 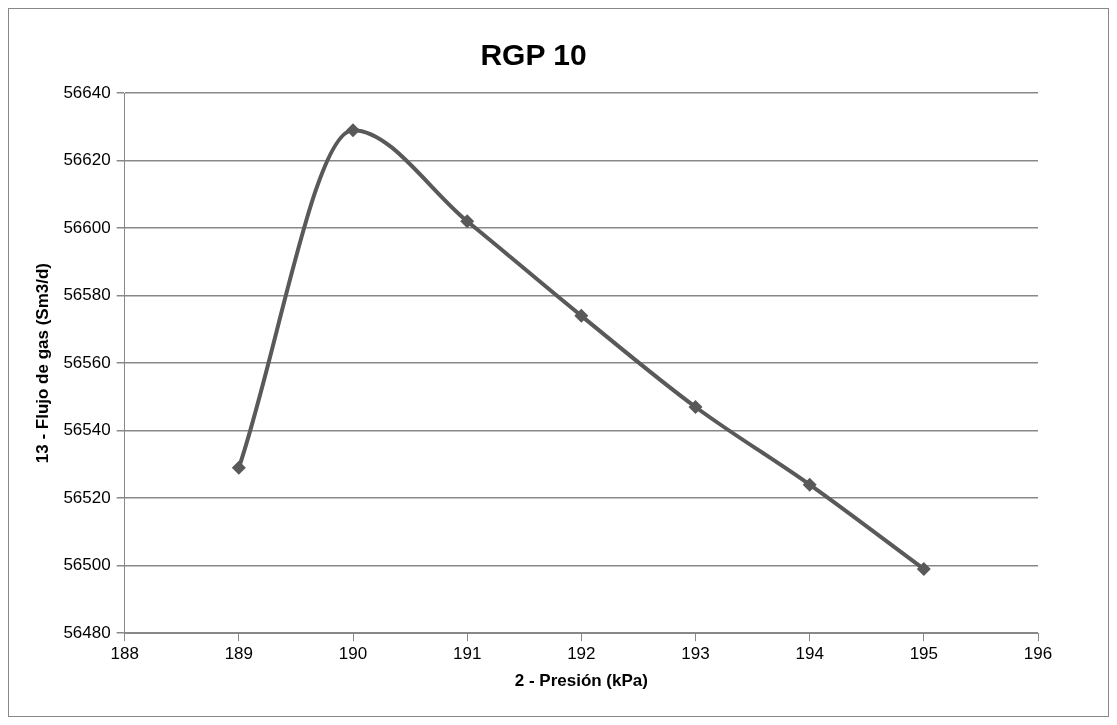 What do you see at coordinates (124, 654) in the screenshot?
I see `x-tick-label: 188` at bounding box center [124, 654].